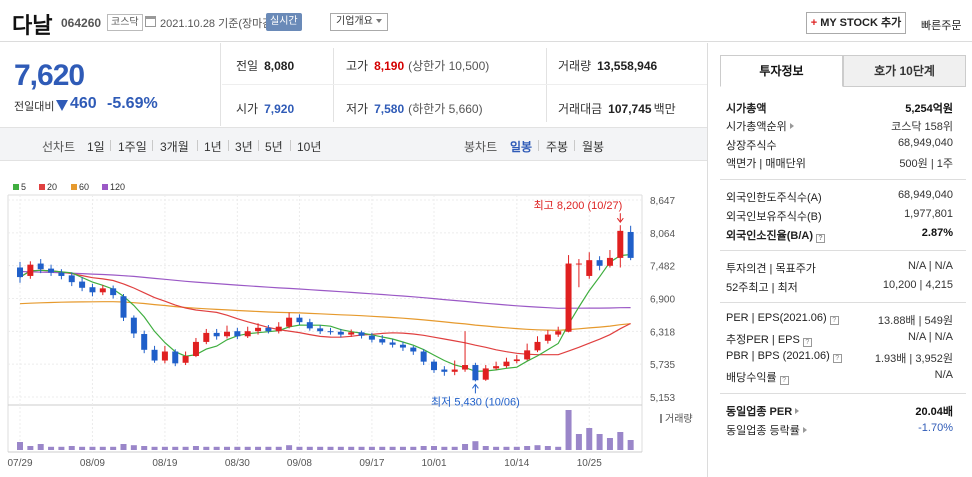  What do you see at coordinates (389, 66) in the screenshot?
I see `stat-high-value: 8,190` at bounding box center [389, 66].